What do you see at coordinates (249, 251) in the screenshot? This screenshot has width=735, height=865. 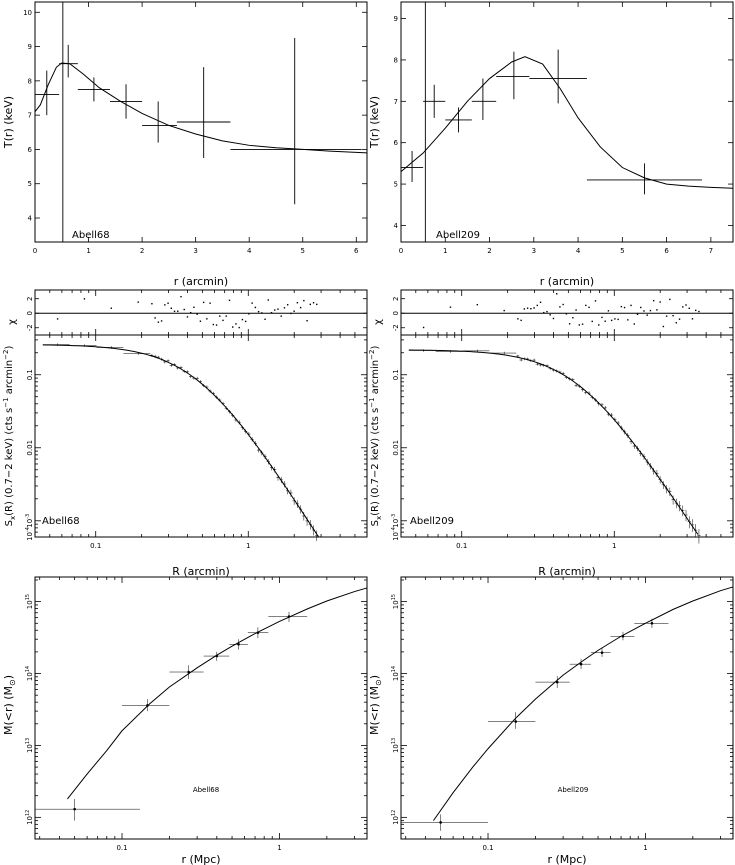 I see `x-tick-label: 4` at bounding box center [249, 251].